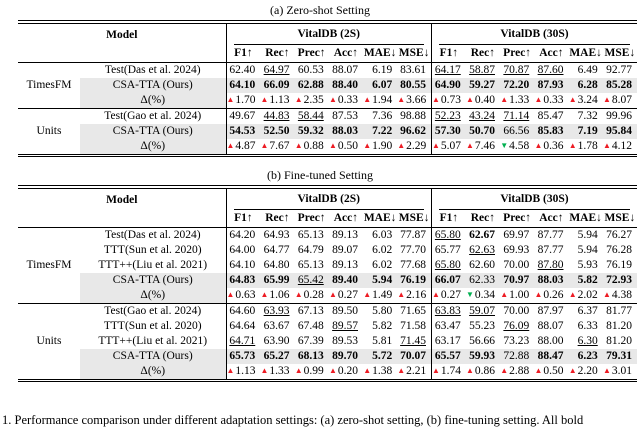  What do you see at coordinates (380, 147) in the screenshot?
I see `delta-cell: ▲1.90` at bounding box center [380, 147].